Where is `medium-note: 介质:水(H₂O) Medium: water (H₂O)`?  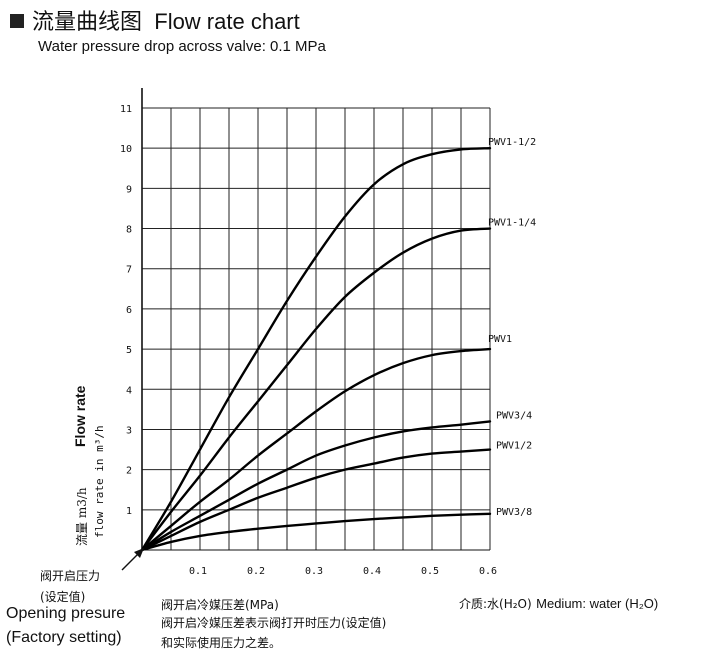 medium-note: 介质:水(H₂O) Medium: water (H₂O) is located at coordinates (558, 604).